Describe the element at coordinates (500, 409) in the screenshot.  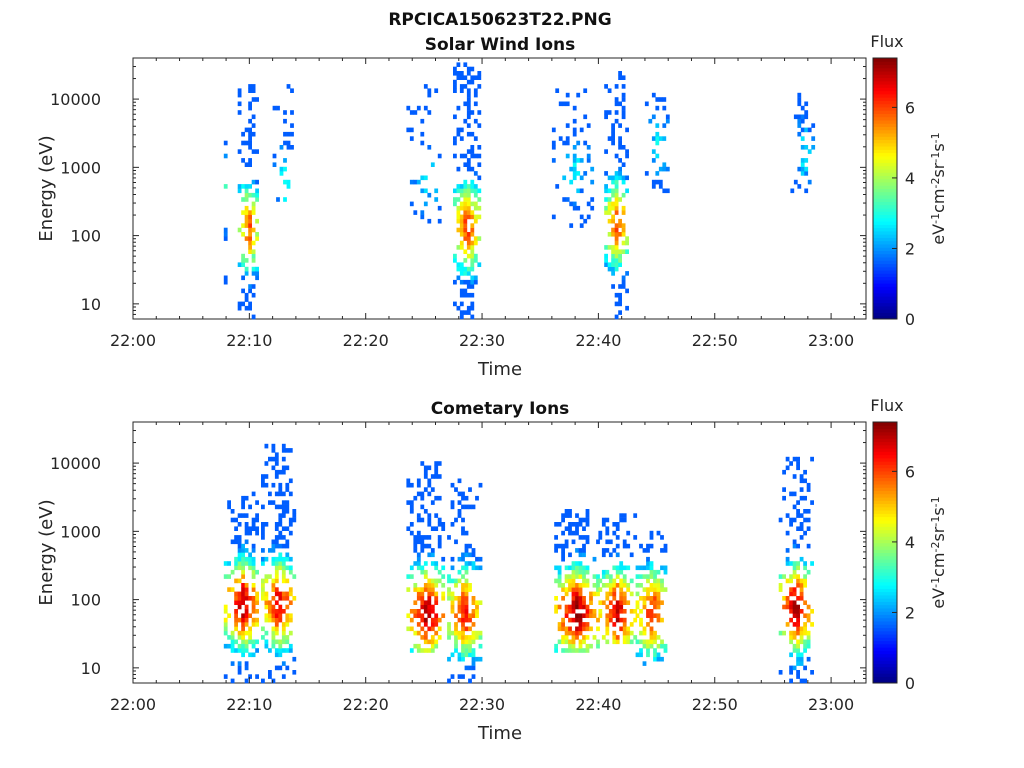
I see `panel-title: Cometary Ions` at that location.